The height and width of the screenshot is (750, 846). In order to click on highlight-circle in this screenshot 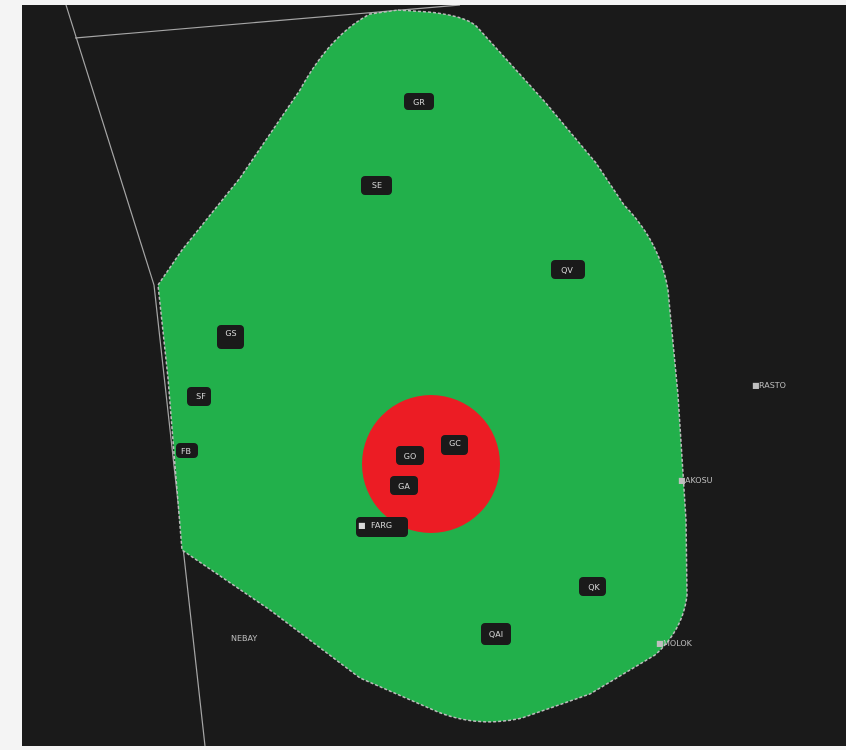, I will do `click(431, 464)`.